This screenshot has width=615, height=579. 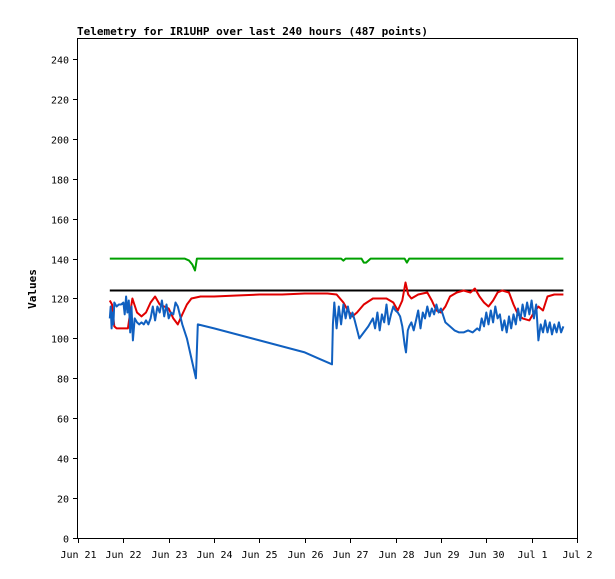 What do you see at coordinates (305, 555) in the screenshot?
I see `x-tick-label: Jun 26` at bounding box center [305, 555].